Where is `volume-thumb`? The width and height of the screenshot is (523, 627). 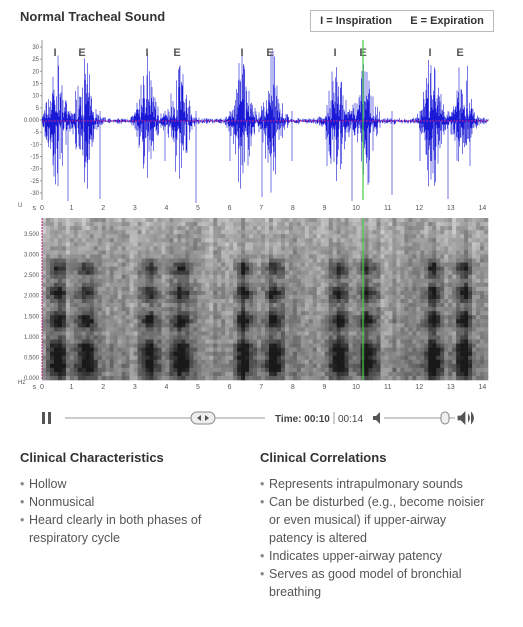 volume-thumb is located at coordinates (445, 418).